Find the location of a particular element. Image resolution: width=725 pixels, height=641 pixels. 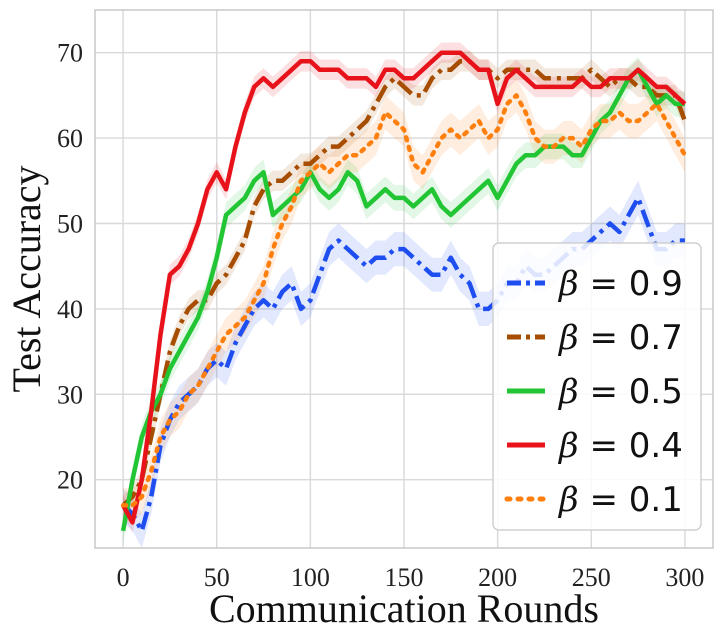

x-tick-labels: 0 50 100 150 200 250 300 is located at coordinates (411, 577).